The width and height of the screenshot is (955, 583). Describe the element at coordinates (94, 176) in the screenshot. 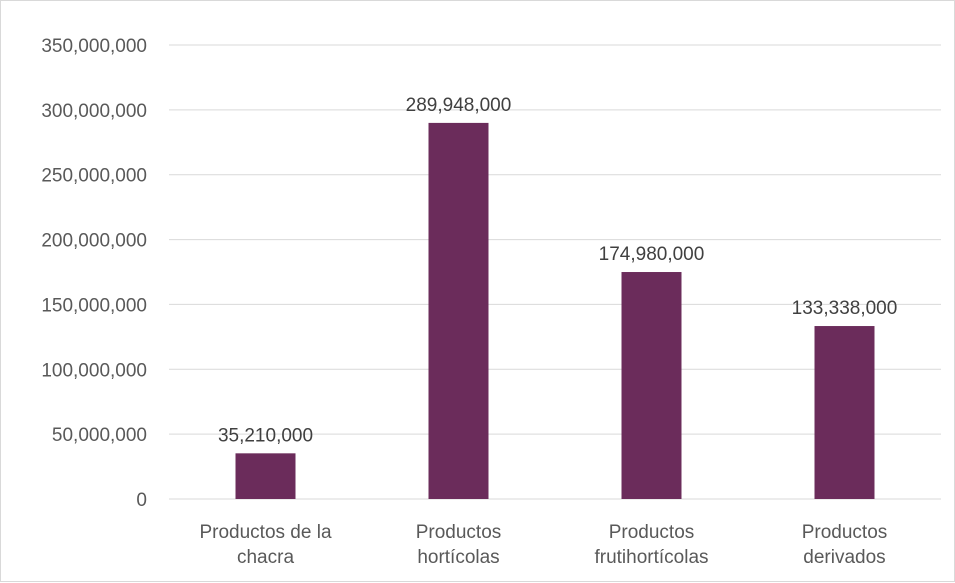

I see `y-tick-label: 250,000,000` at that location.